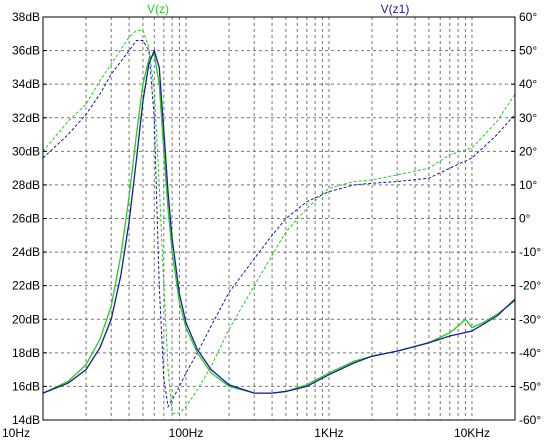 The image size is (556, 446). Describe the element at coordinates (530, 252) in the screenshot. I see `y-right-tick-label: -10°` at that location.